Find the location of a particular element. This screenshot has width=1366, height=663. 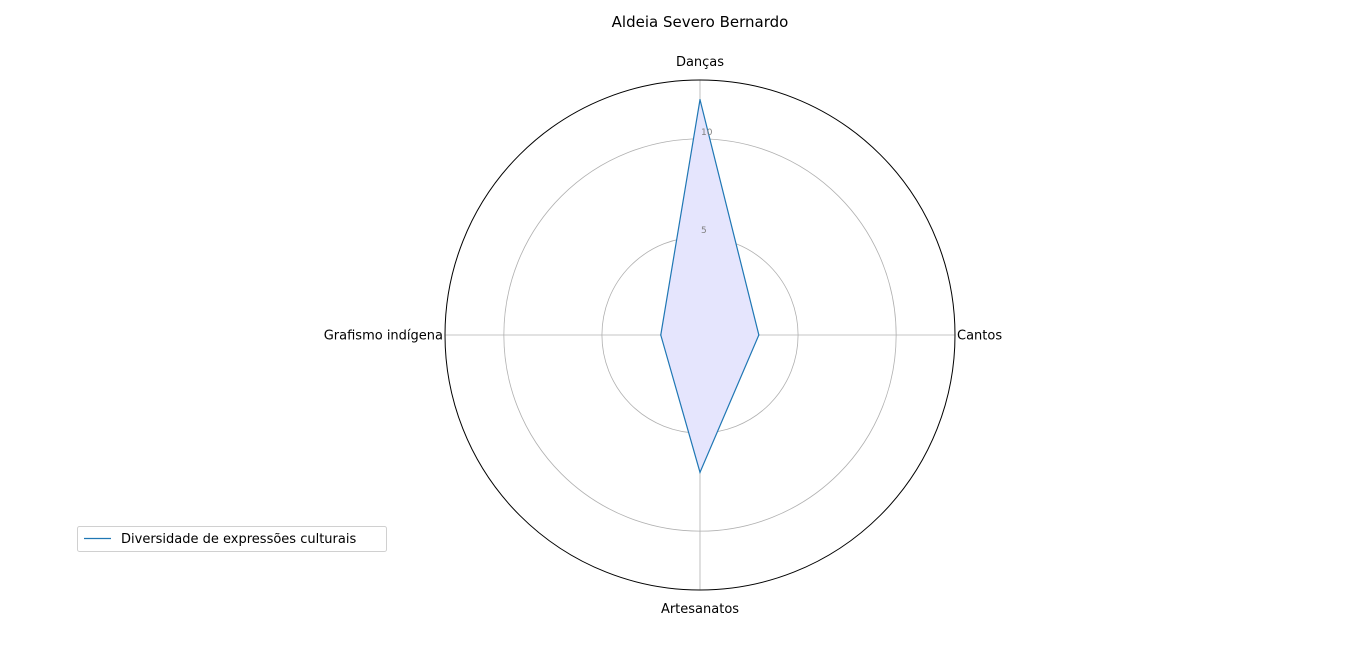

legend-frame is located at coordinates (232, 539).